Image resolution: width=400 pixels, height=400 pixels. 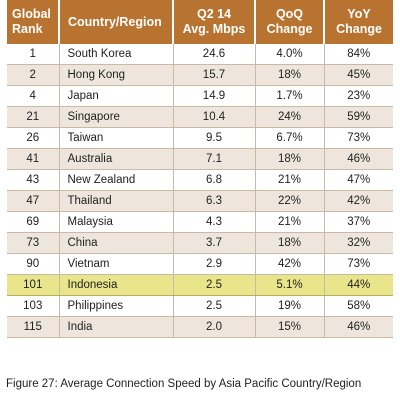 I want to click on cell-global-rank: 4, so click(x=33, y=96).